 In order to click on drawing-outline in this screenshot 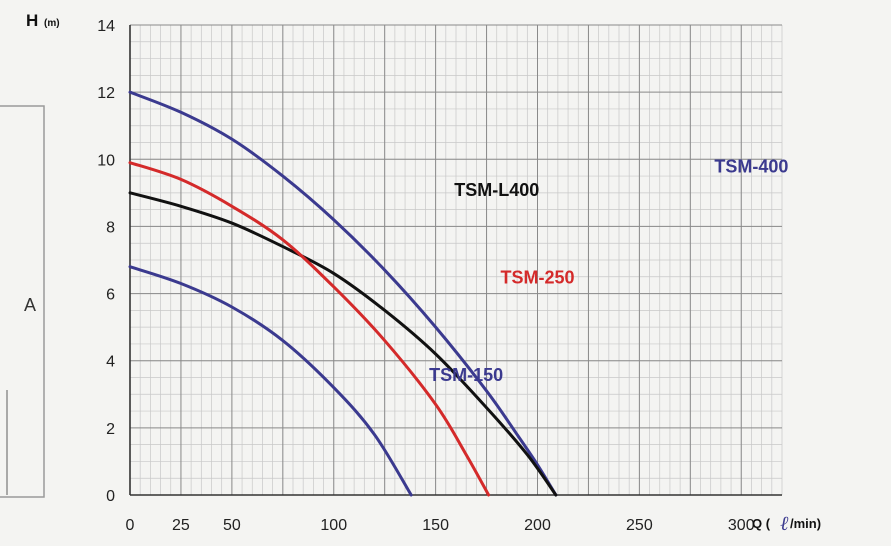, I will do `click(22, 301)`.